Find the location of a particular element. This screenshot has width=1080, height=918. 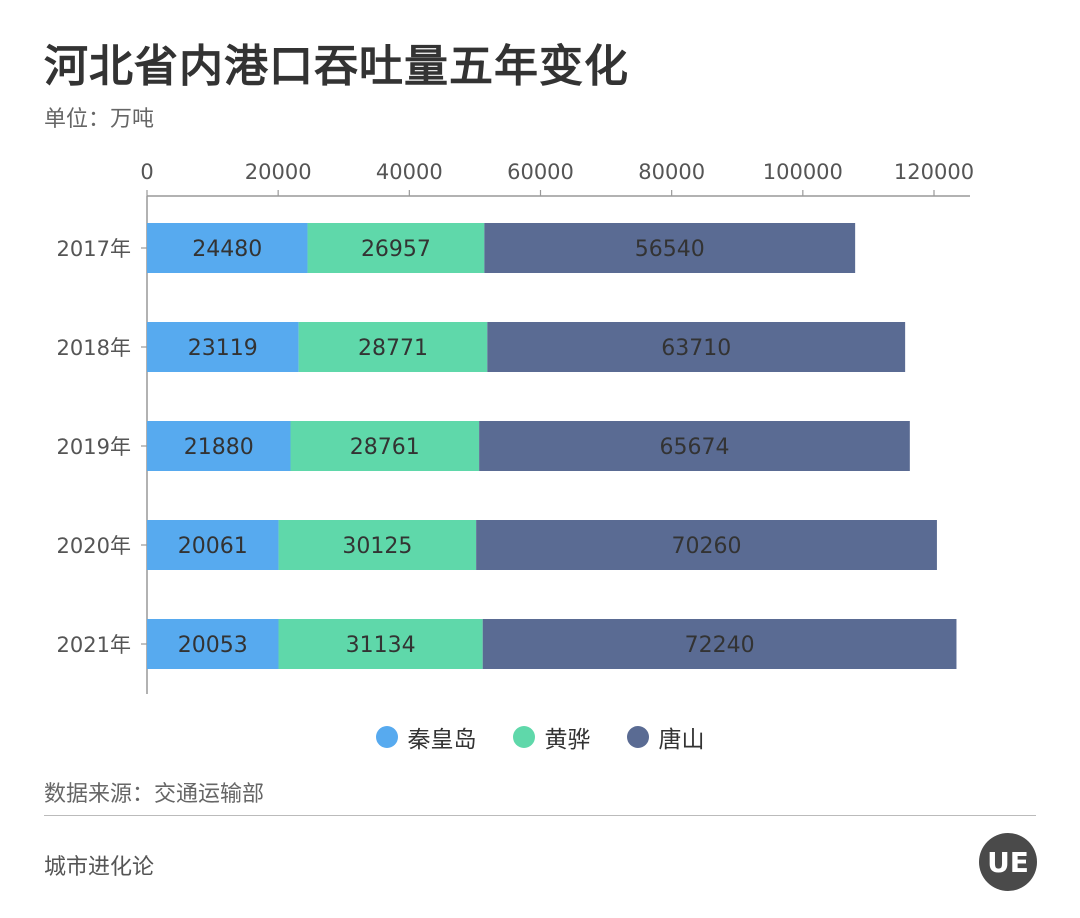

x-tick-label: 20000 is located at coordinates (278, 172).